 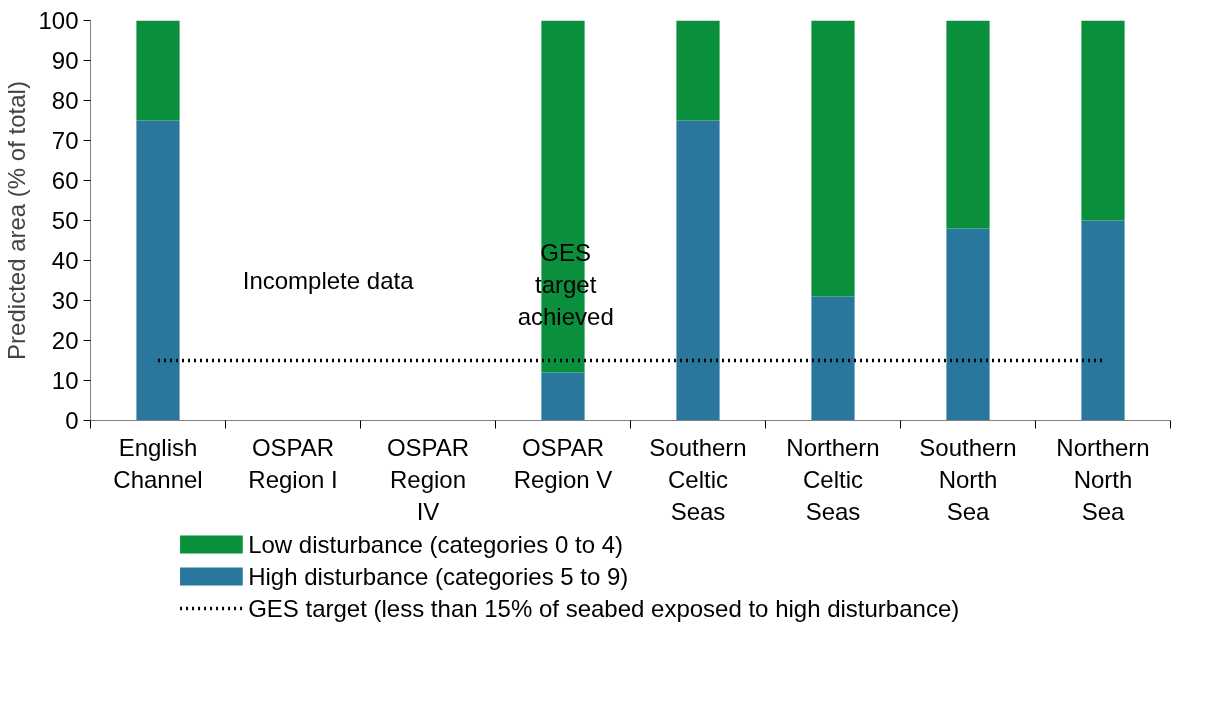 What do you see at coordinates (698, 479) in the screenshot?
I see `x-tick-label: Southern Celtic Seas` at bounding box center [698, 479].